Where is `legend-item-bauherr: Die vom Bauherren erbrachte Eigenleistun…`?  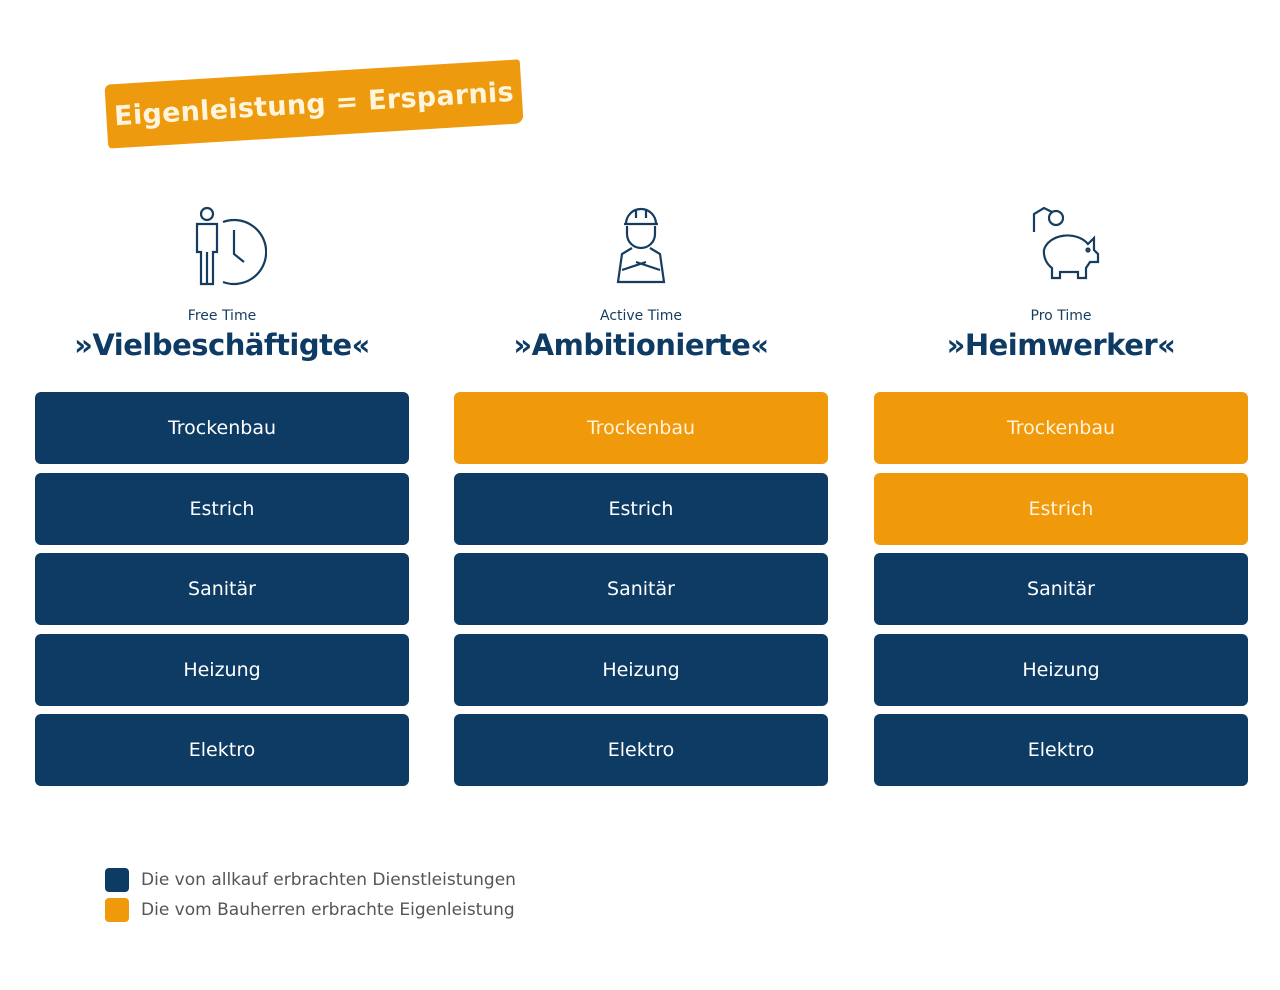 legend-item-bauherr: Die vom Bauherren erbrachte Eigenleistun… is located at coordinates (310, 910).